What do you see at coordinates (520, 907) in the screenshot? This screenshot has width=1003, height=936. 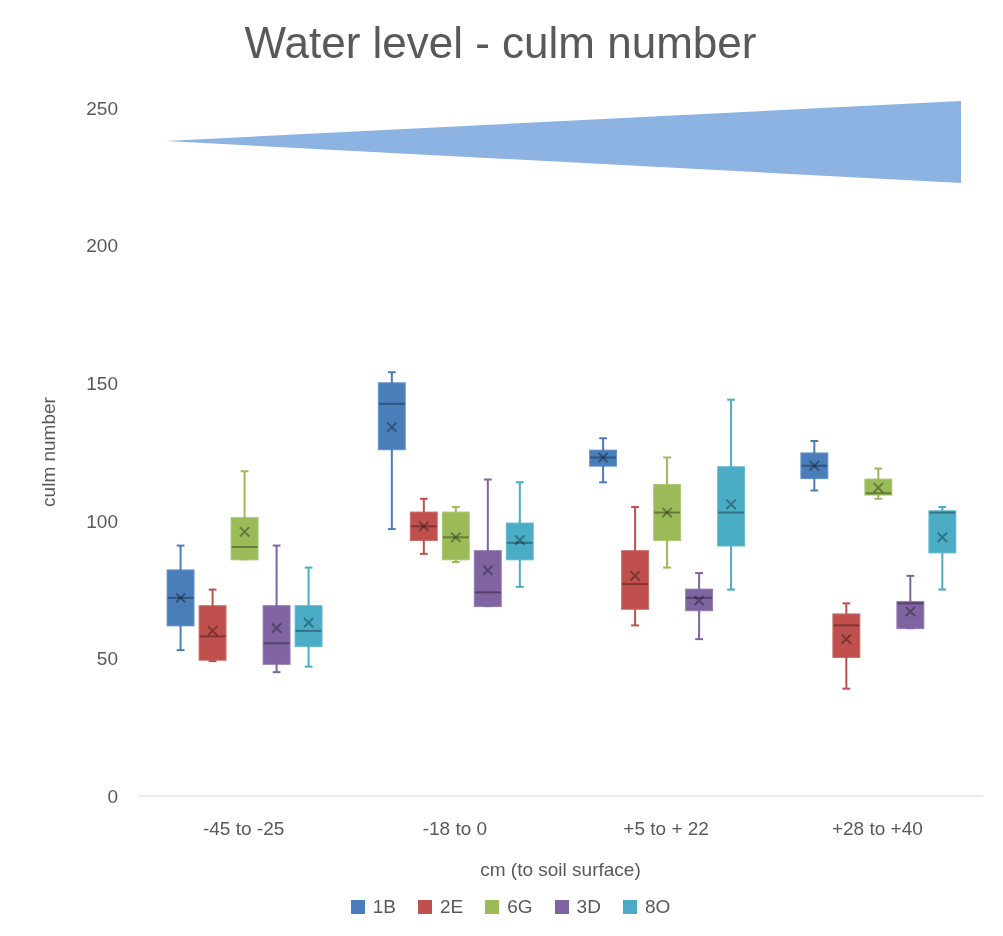 I see `legend-label: 6G` at bounding box center [520, 907].